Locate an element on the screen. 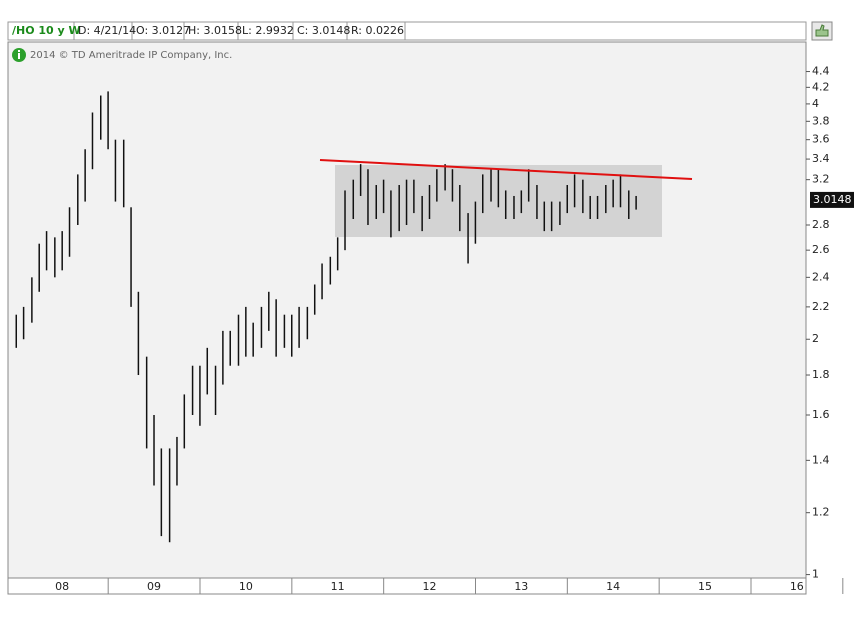 This screenshot has width=862, height=617. last-price-box is located at coordinates (832, 199).